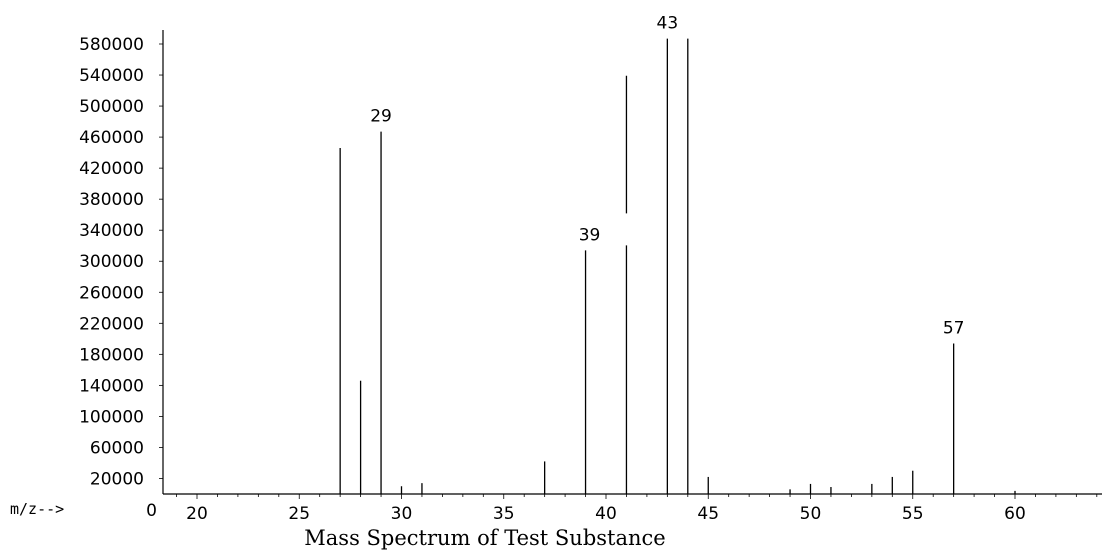 Image resolution: width=1106 pixels, height=556 pixels. What do you see at coordinates (111, 76) in the screenshot?
I see `y-tick-label: 540000` at bounding box center [111, 76].